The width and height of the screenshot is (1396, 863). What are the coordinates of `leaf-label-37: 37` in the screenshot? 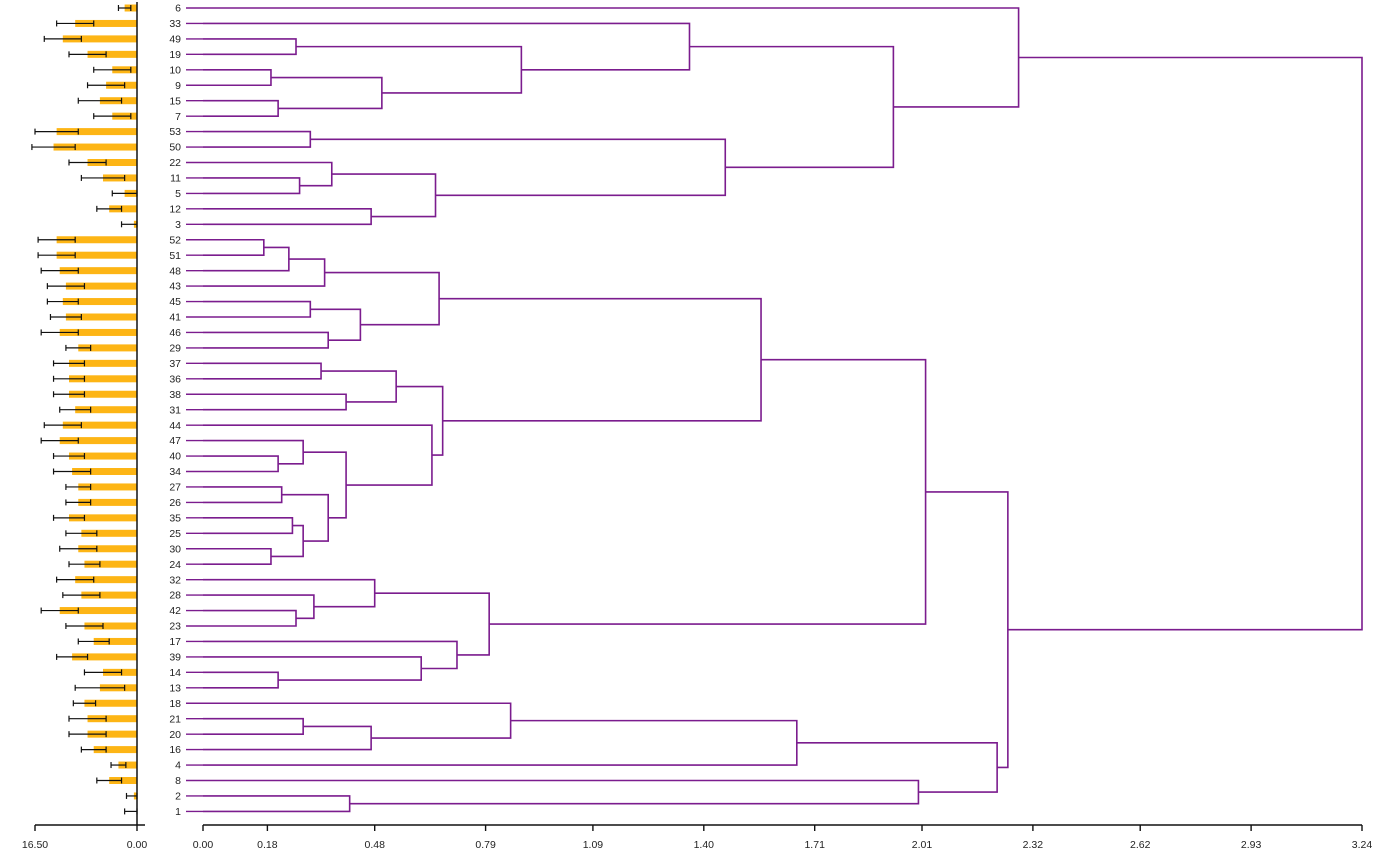 It's located at (175, 364).